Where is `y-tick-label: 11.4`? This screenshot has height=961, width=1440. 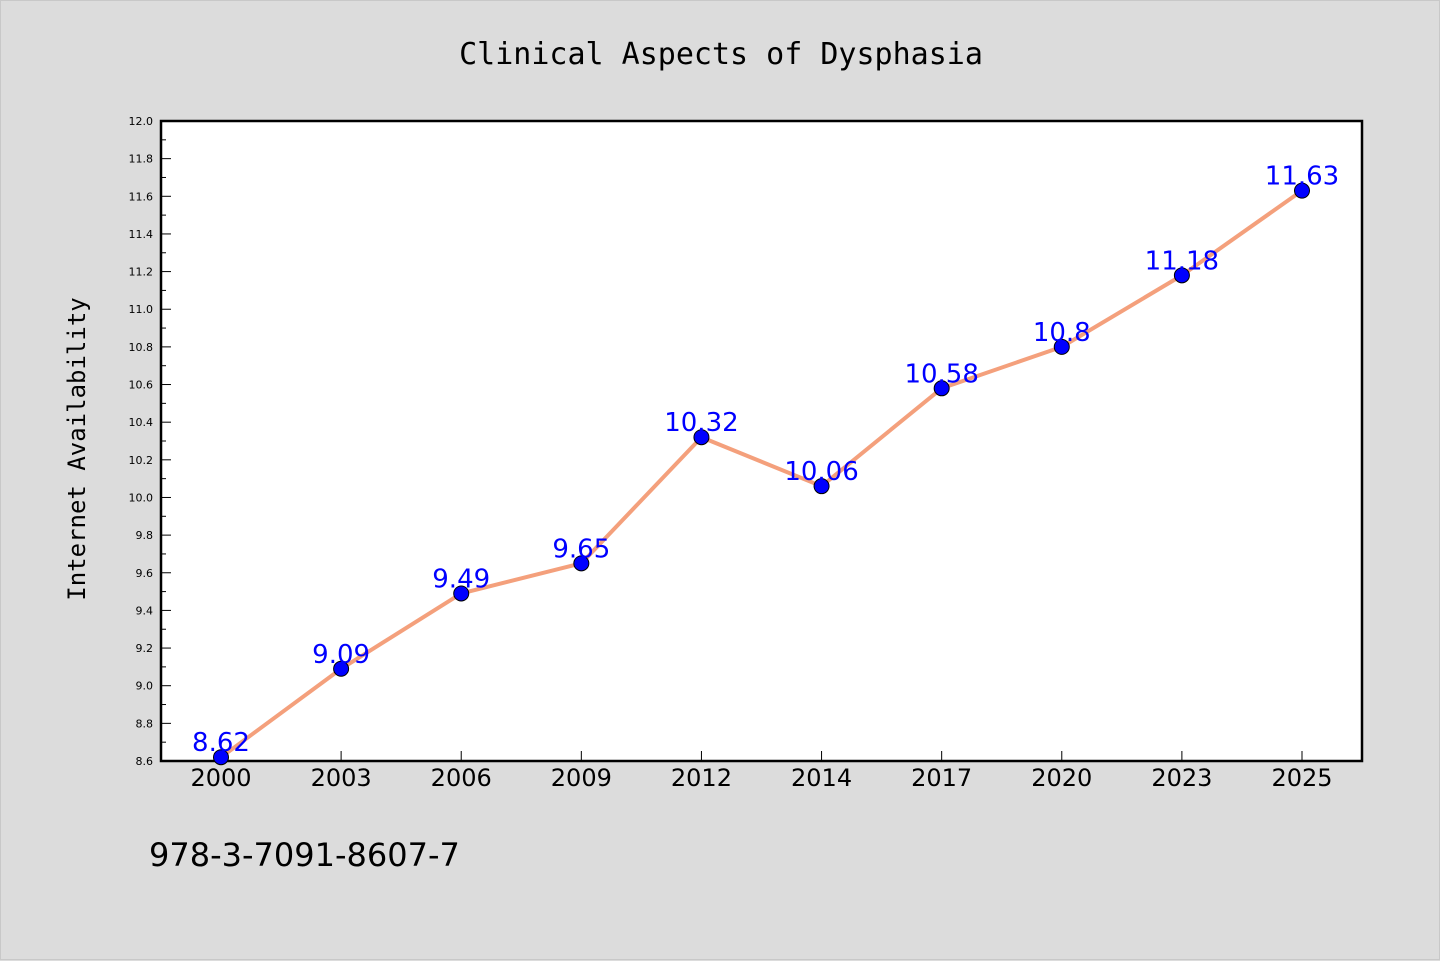 y-tick-label: 11.4 is located at coordinates (141, 234).